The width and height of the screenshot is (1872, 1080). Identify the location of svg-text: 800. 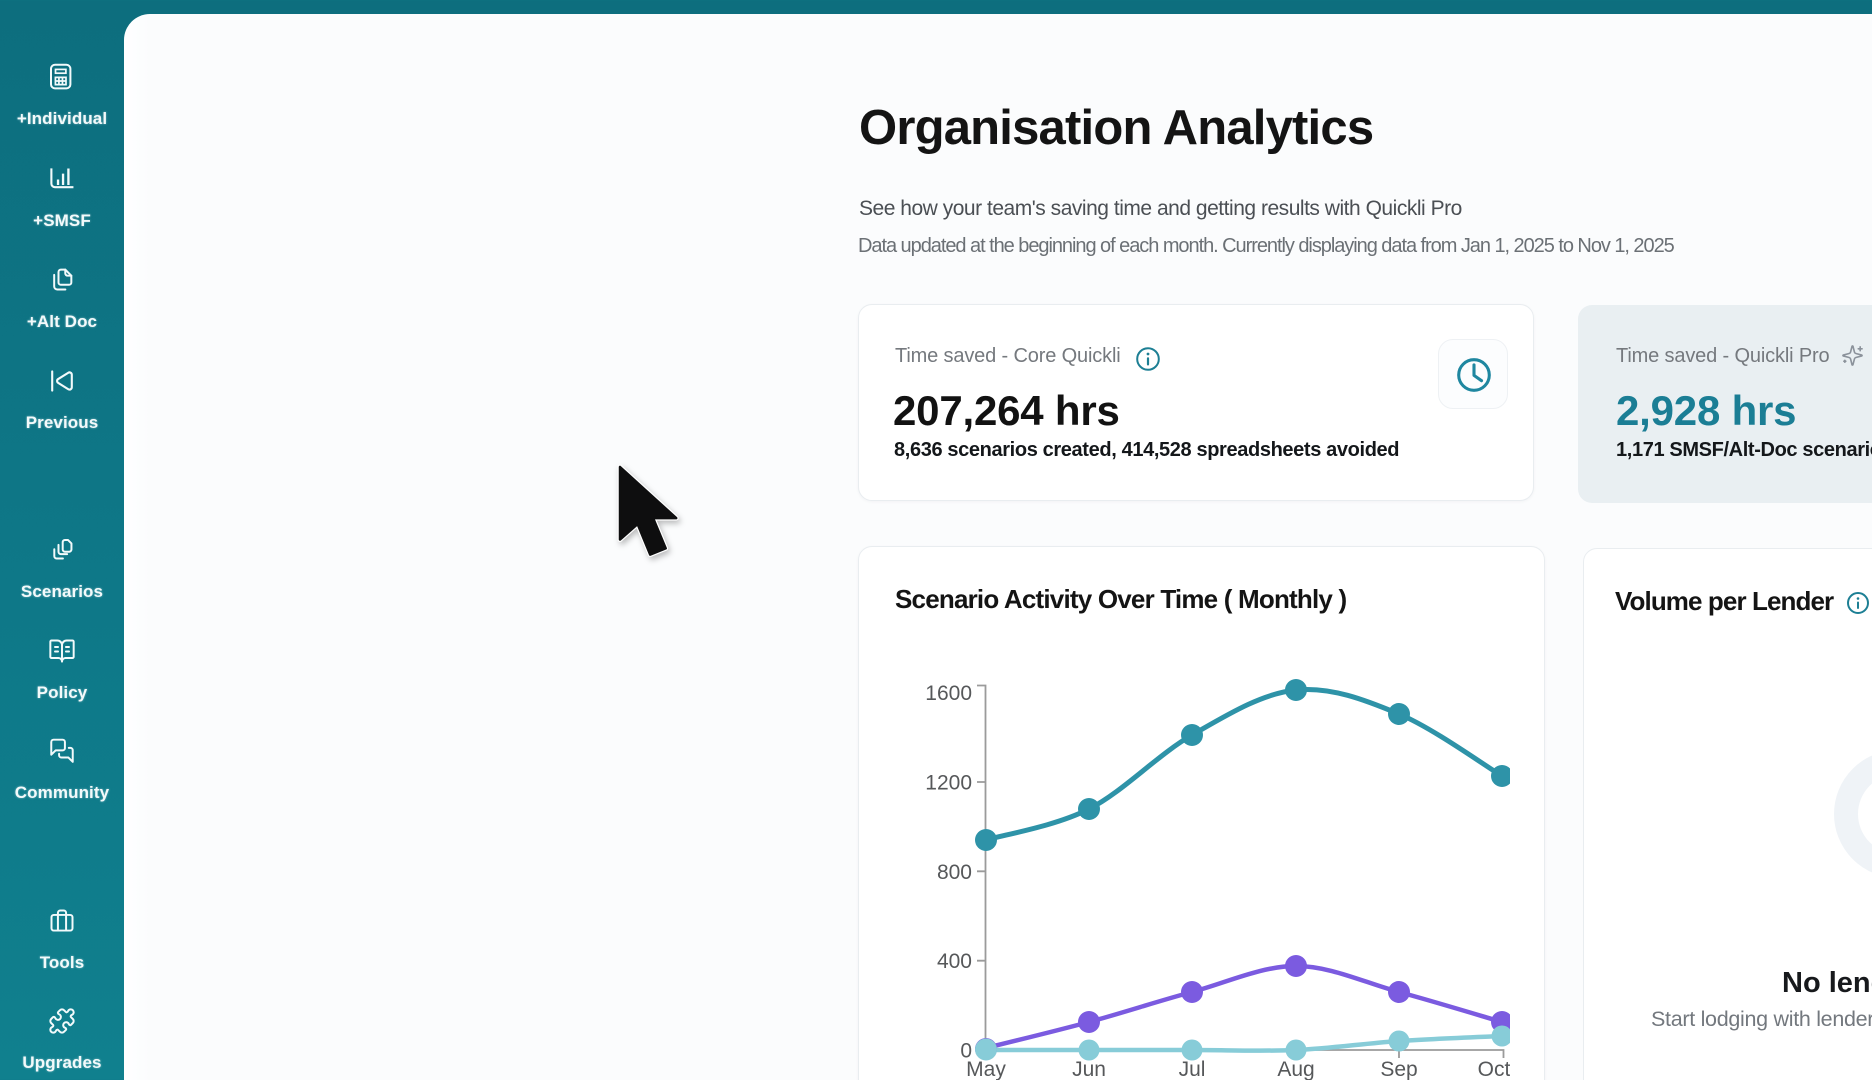
(954, 872).